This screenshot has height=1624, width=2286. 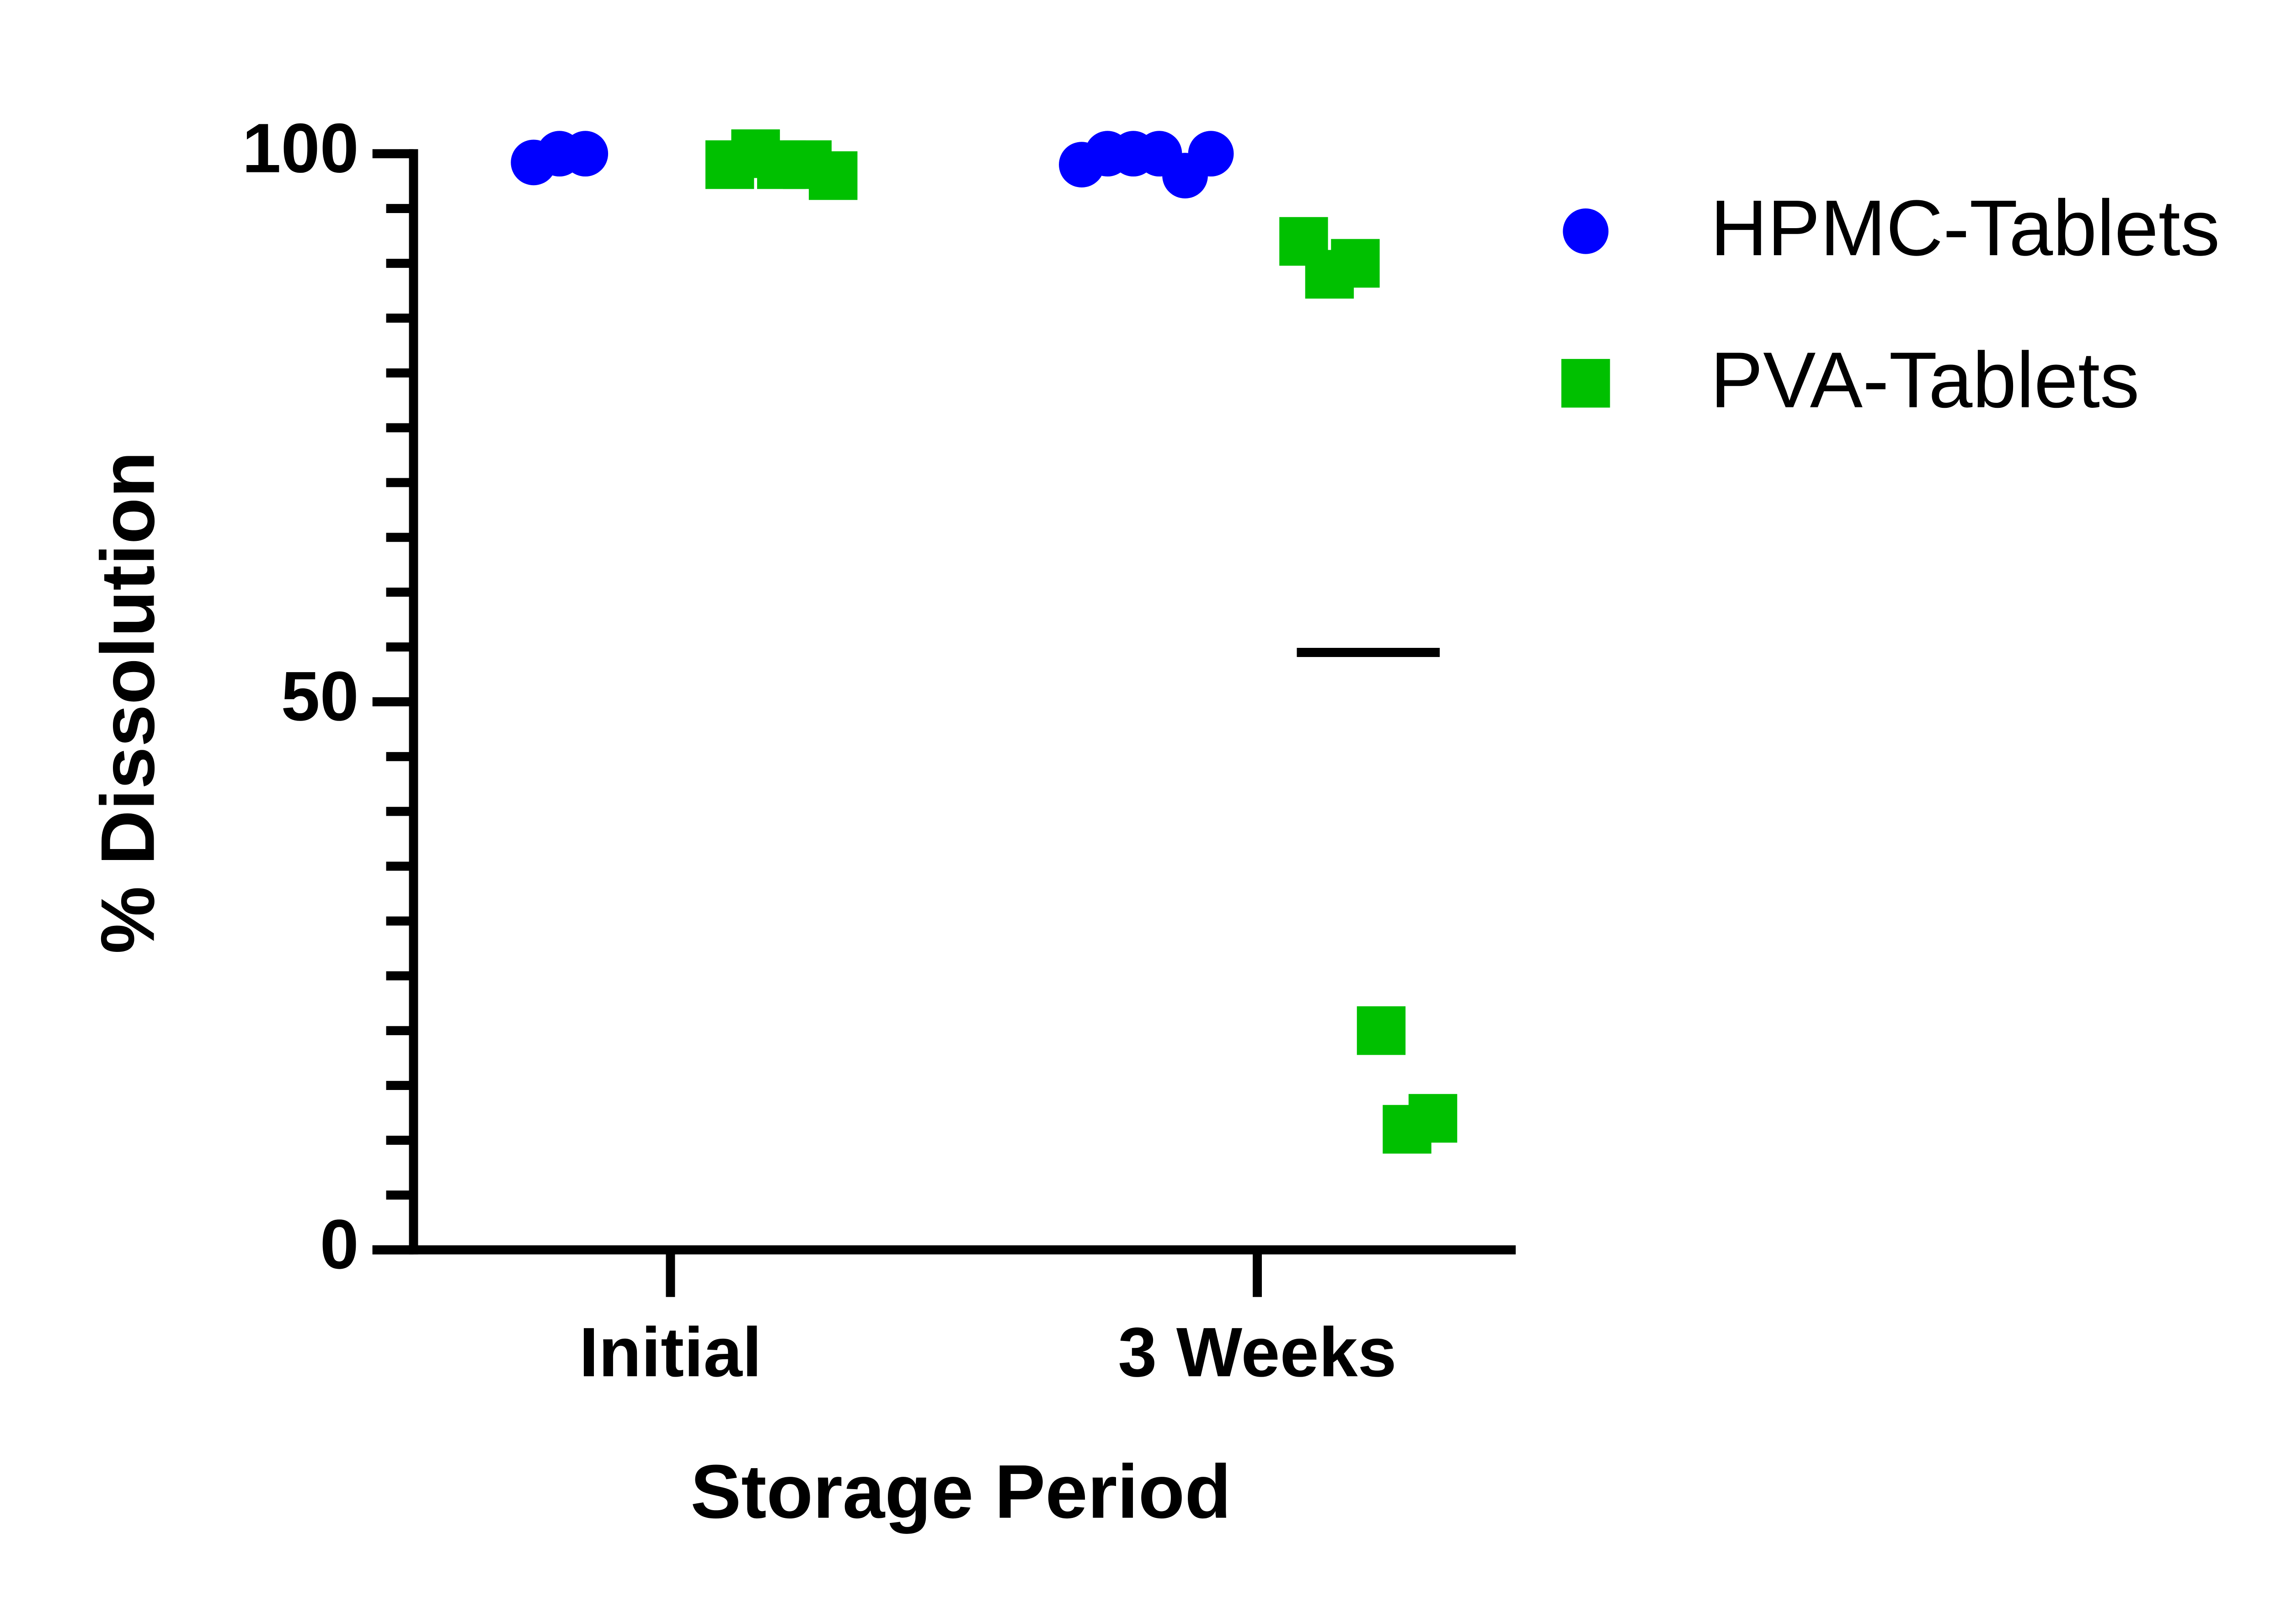 What do you see at coordinates (339, 1244) in the screenshot?
I see `y-tick-label: 0` at bounding box center [339, 1244].